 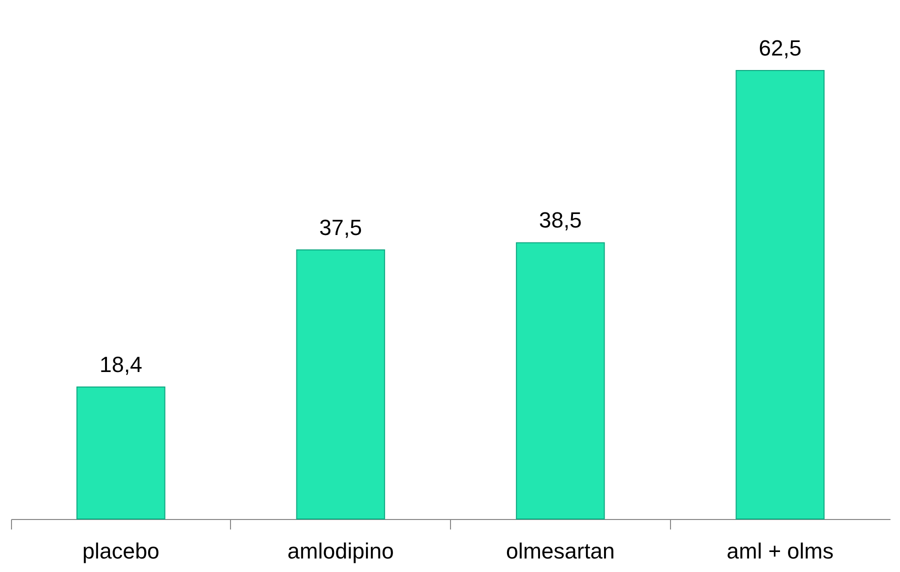 I want to click on x-tick-label: aml + olms, so click(x=780, y=551).